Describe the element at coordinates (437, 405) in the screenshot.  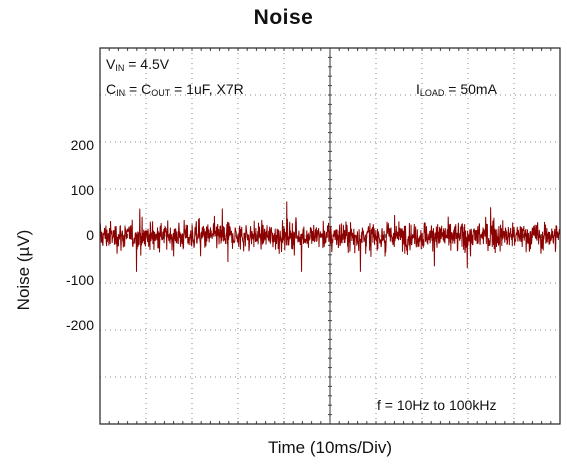
I see `frequency-annotation: f = 10Hz to 100kHz` at that location.